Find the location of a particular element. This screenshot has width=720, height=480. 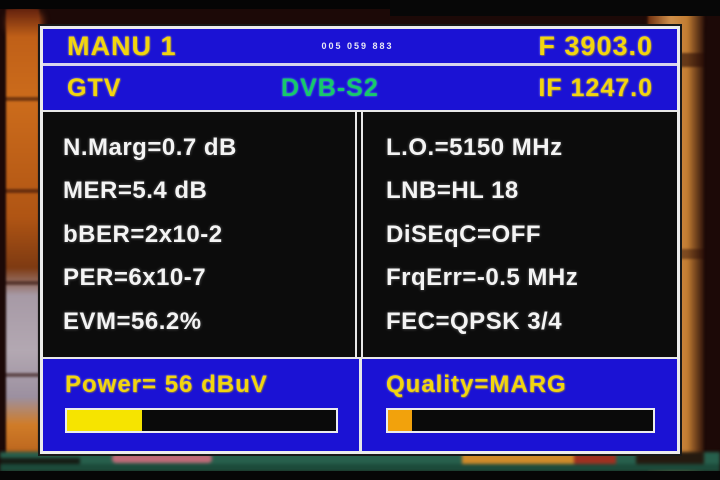

channel-bar: GTV DVB-S2 IF 1247.0 is located at coordinates (360, 88).